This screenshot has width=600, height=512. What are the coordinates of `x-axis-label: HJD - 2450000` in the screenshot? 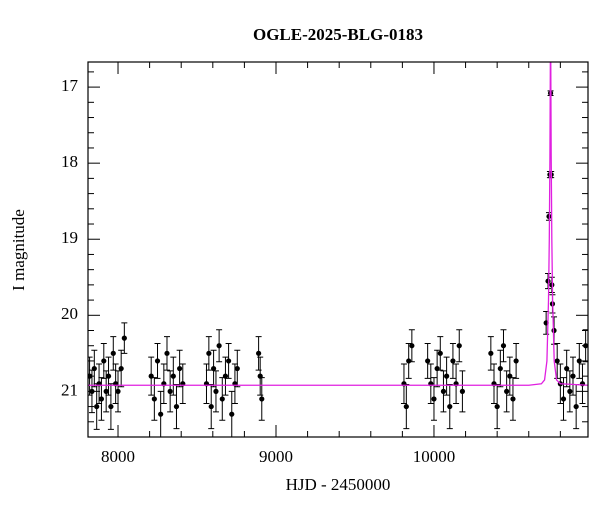 It's located at (338, 484).